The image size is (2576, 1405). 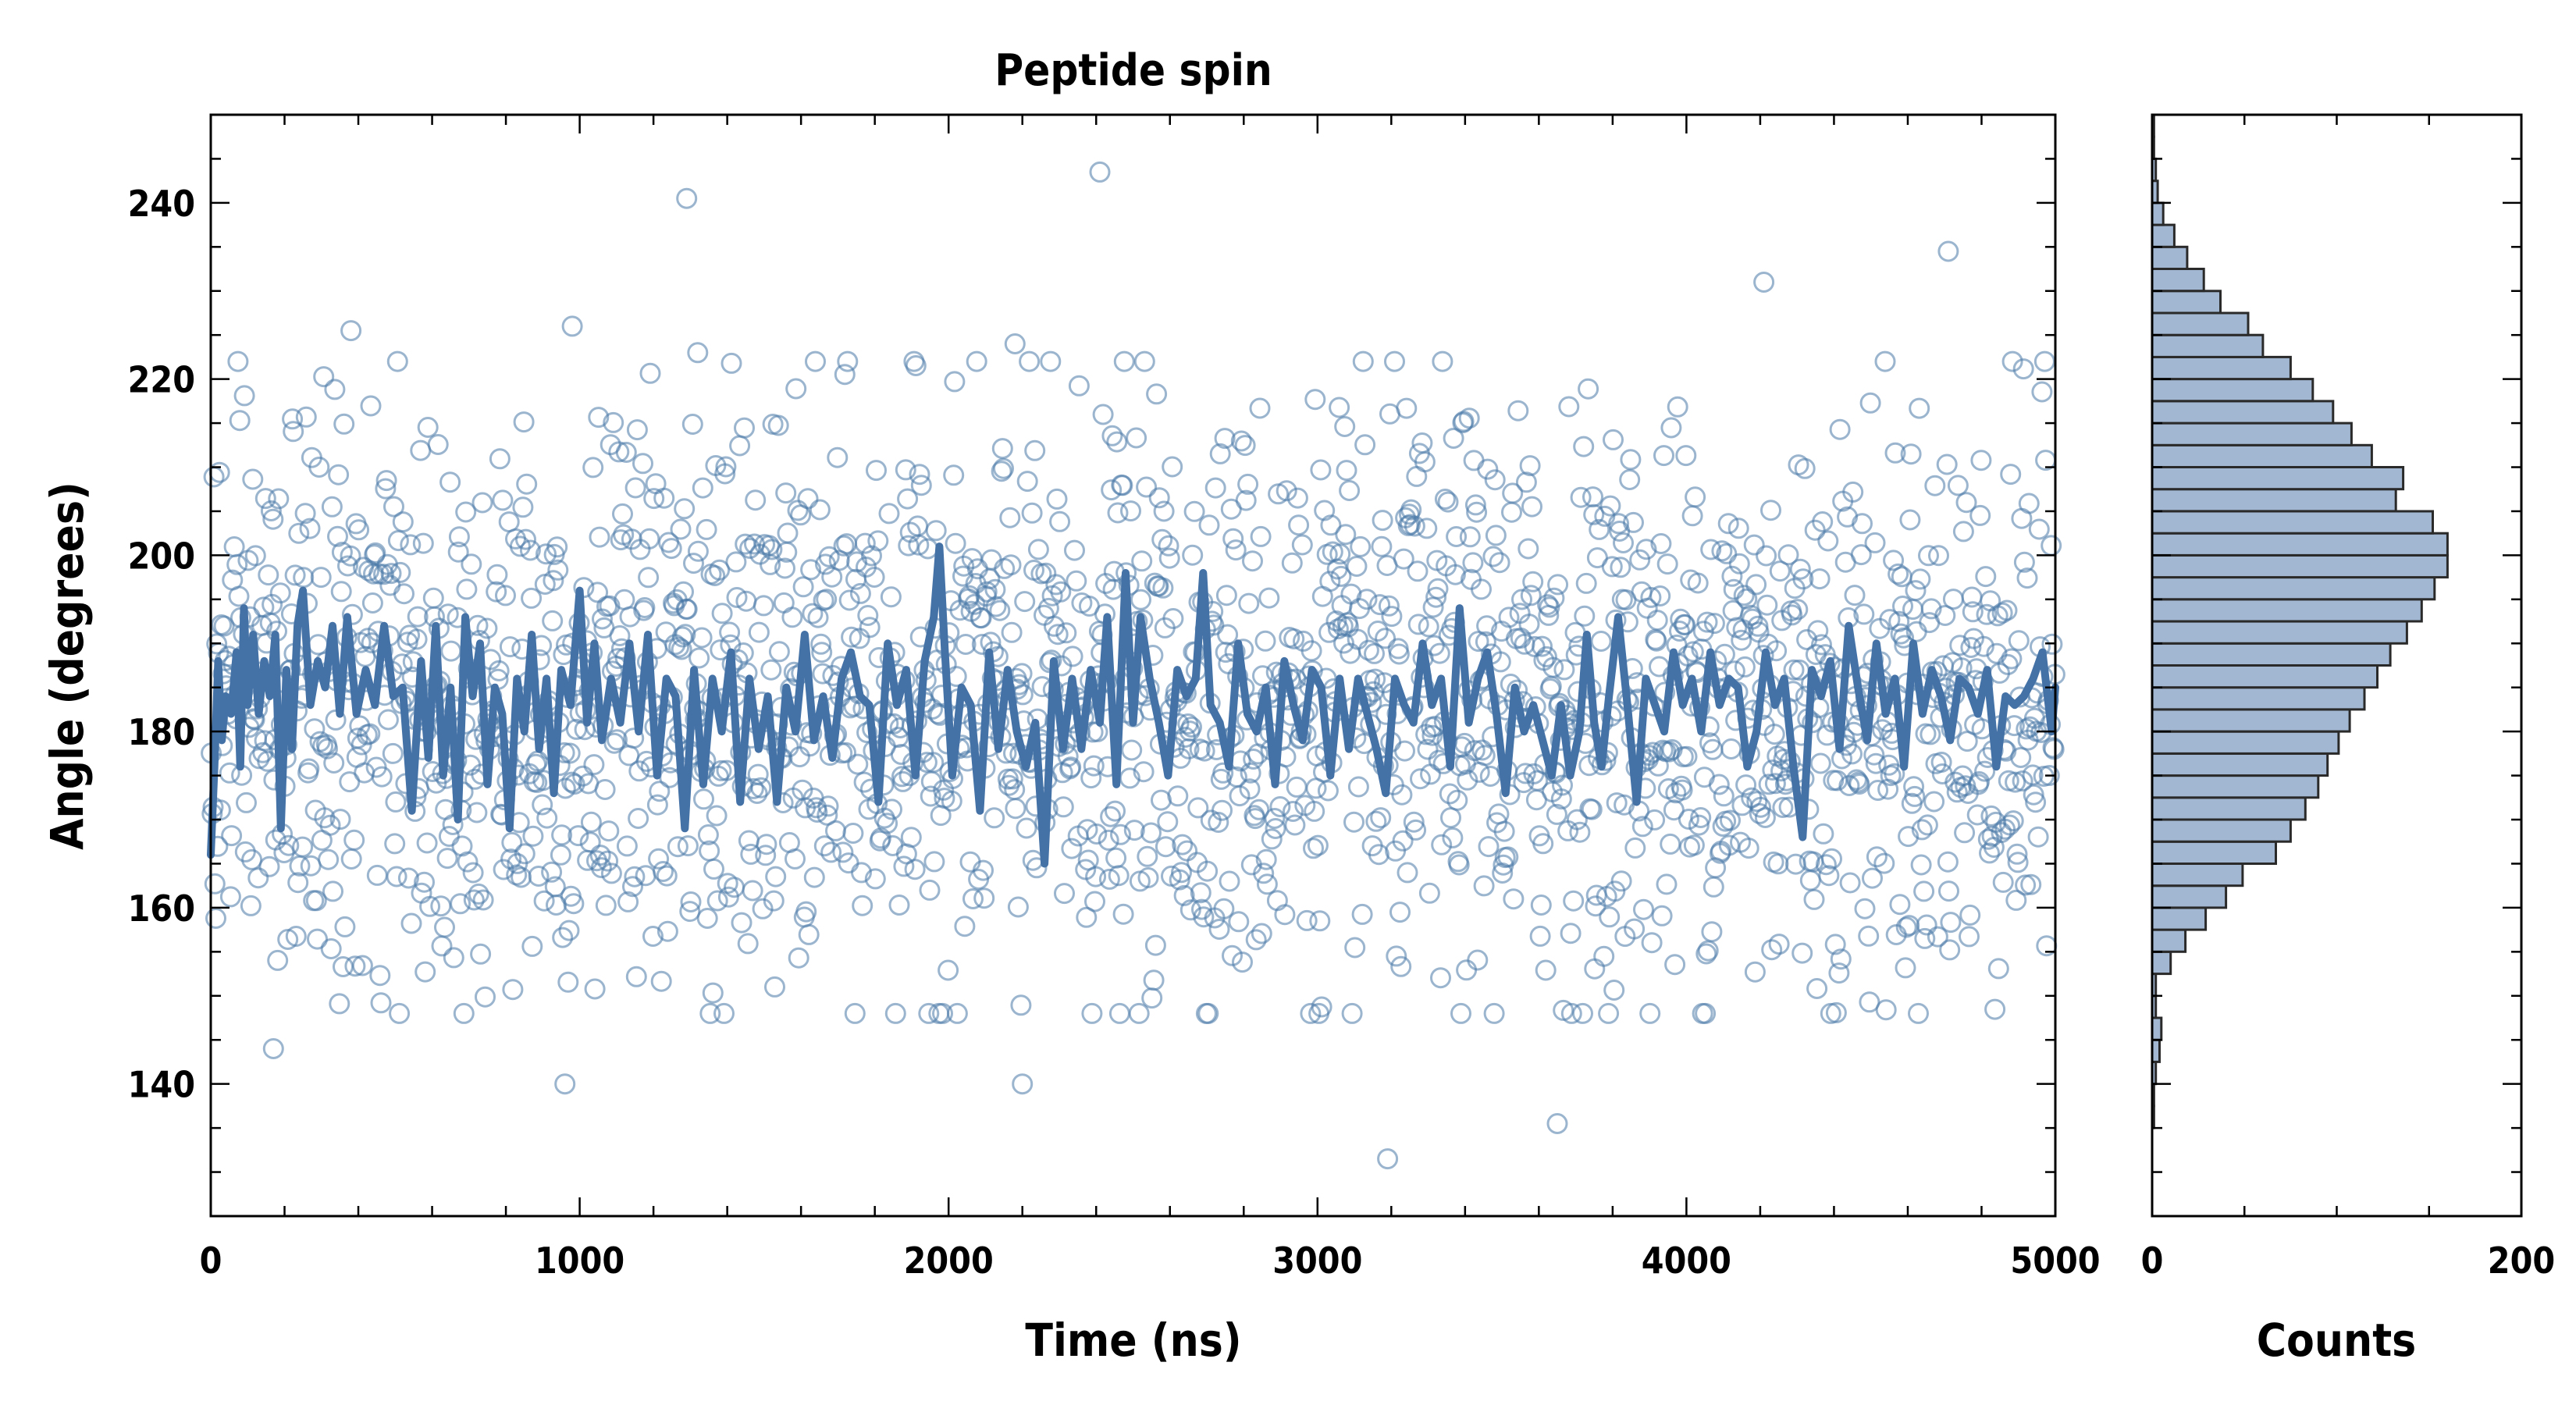 I want to click on x-tick-label: 4000, so click(x=1686, y=1261).